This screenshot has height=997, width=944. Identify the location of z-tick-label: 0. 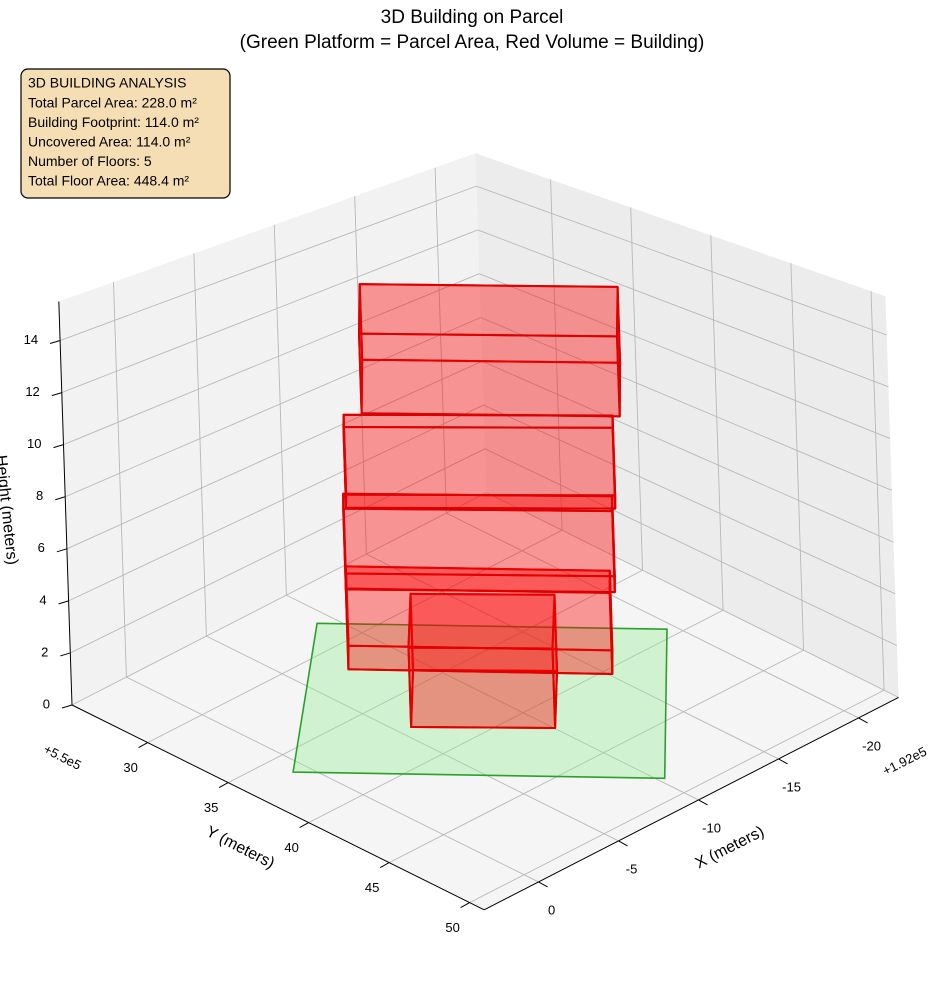
(46, 703).